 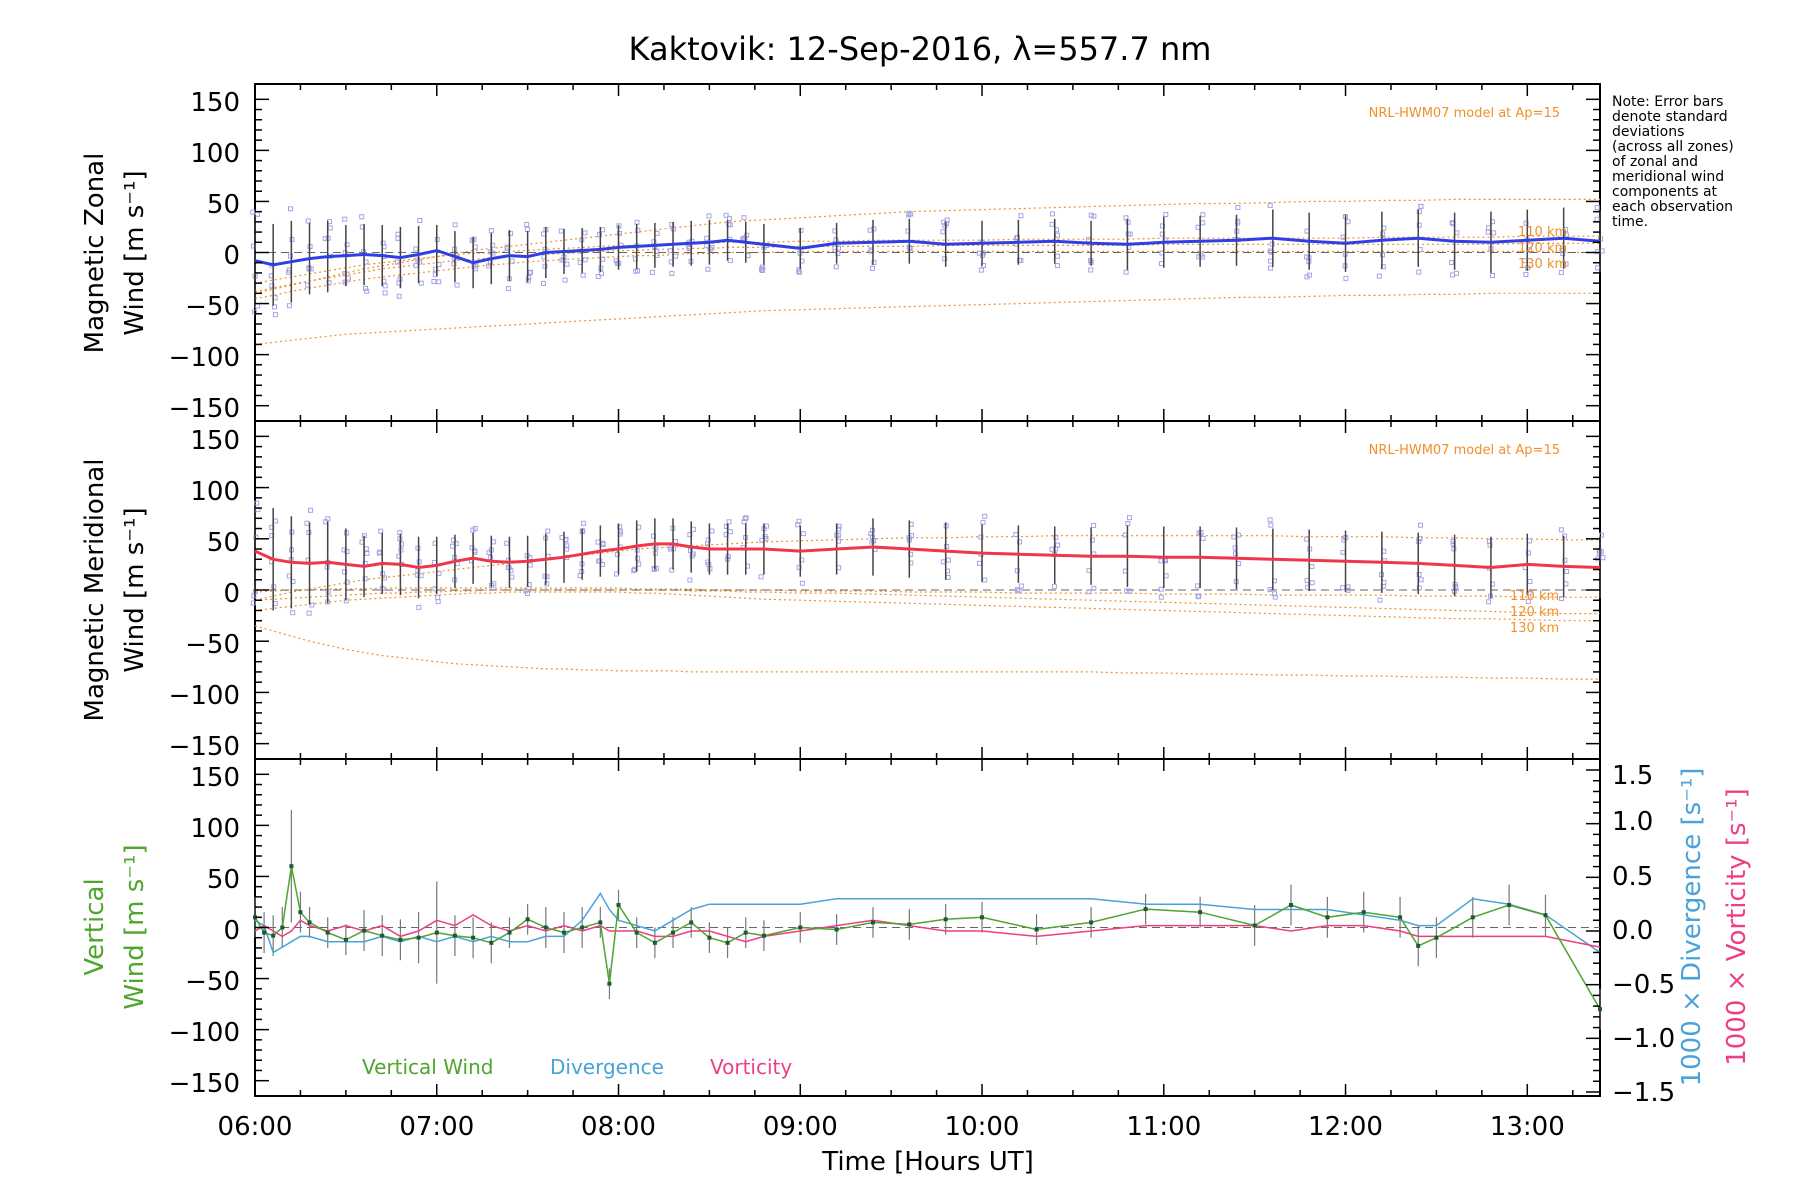 What do you see at coordinates (231, 594) in the screenshot?
I see `ytick-label: 0` at bounding box center [231, 594].